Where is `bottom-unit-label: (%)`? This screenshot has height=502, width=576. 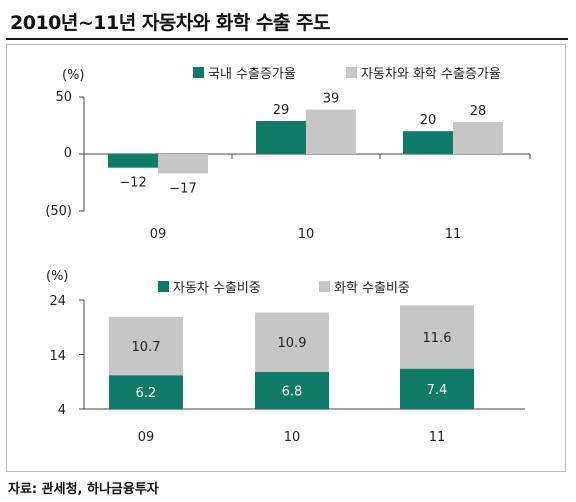 bottom-unit-label: (%) is located at coordinates (57, 276).